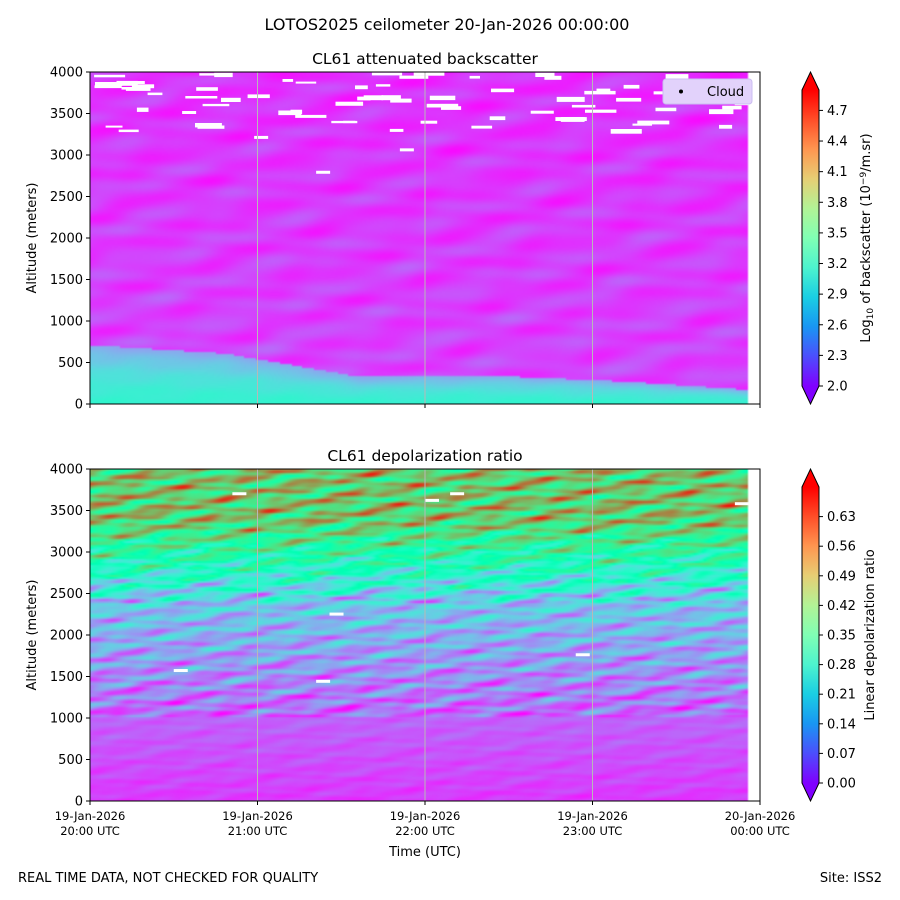  What do you see at coordinates (867, 237) in the screenshot?
I see `backscatter-colorbar-label: Log10 of backscatter (10−9/m.sr)` at bounding box center [867, 237].